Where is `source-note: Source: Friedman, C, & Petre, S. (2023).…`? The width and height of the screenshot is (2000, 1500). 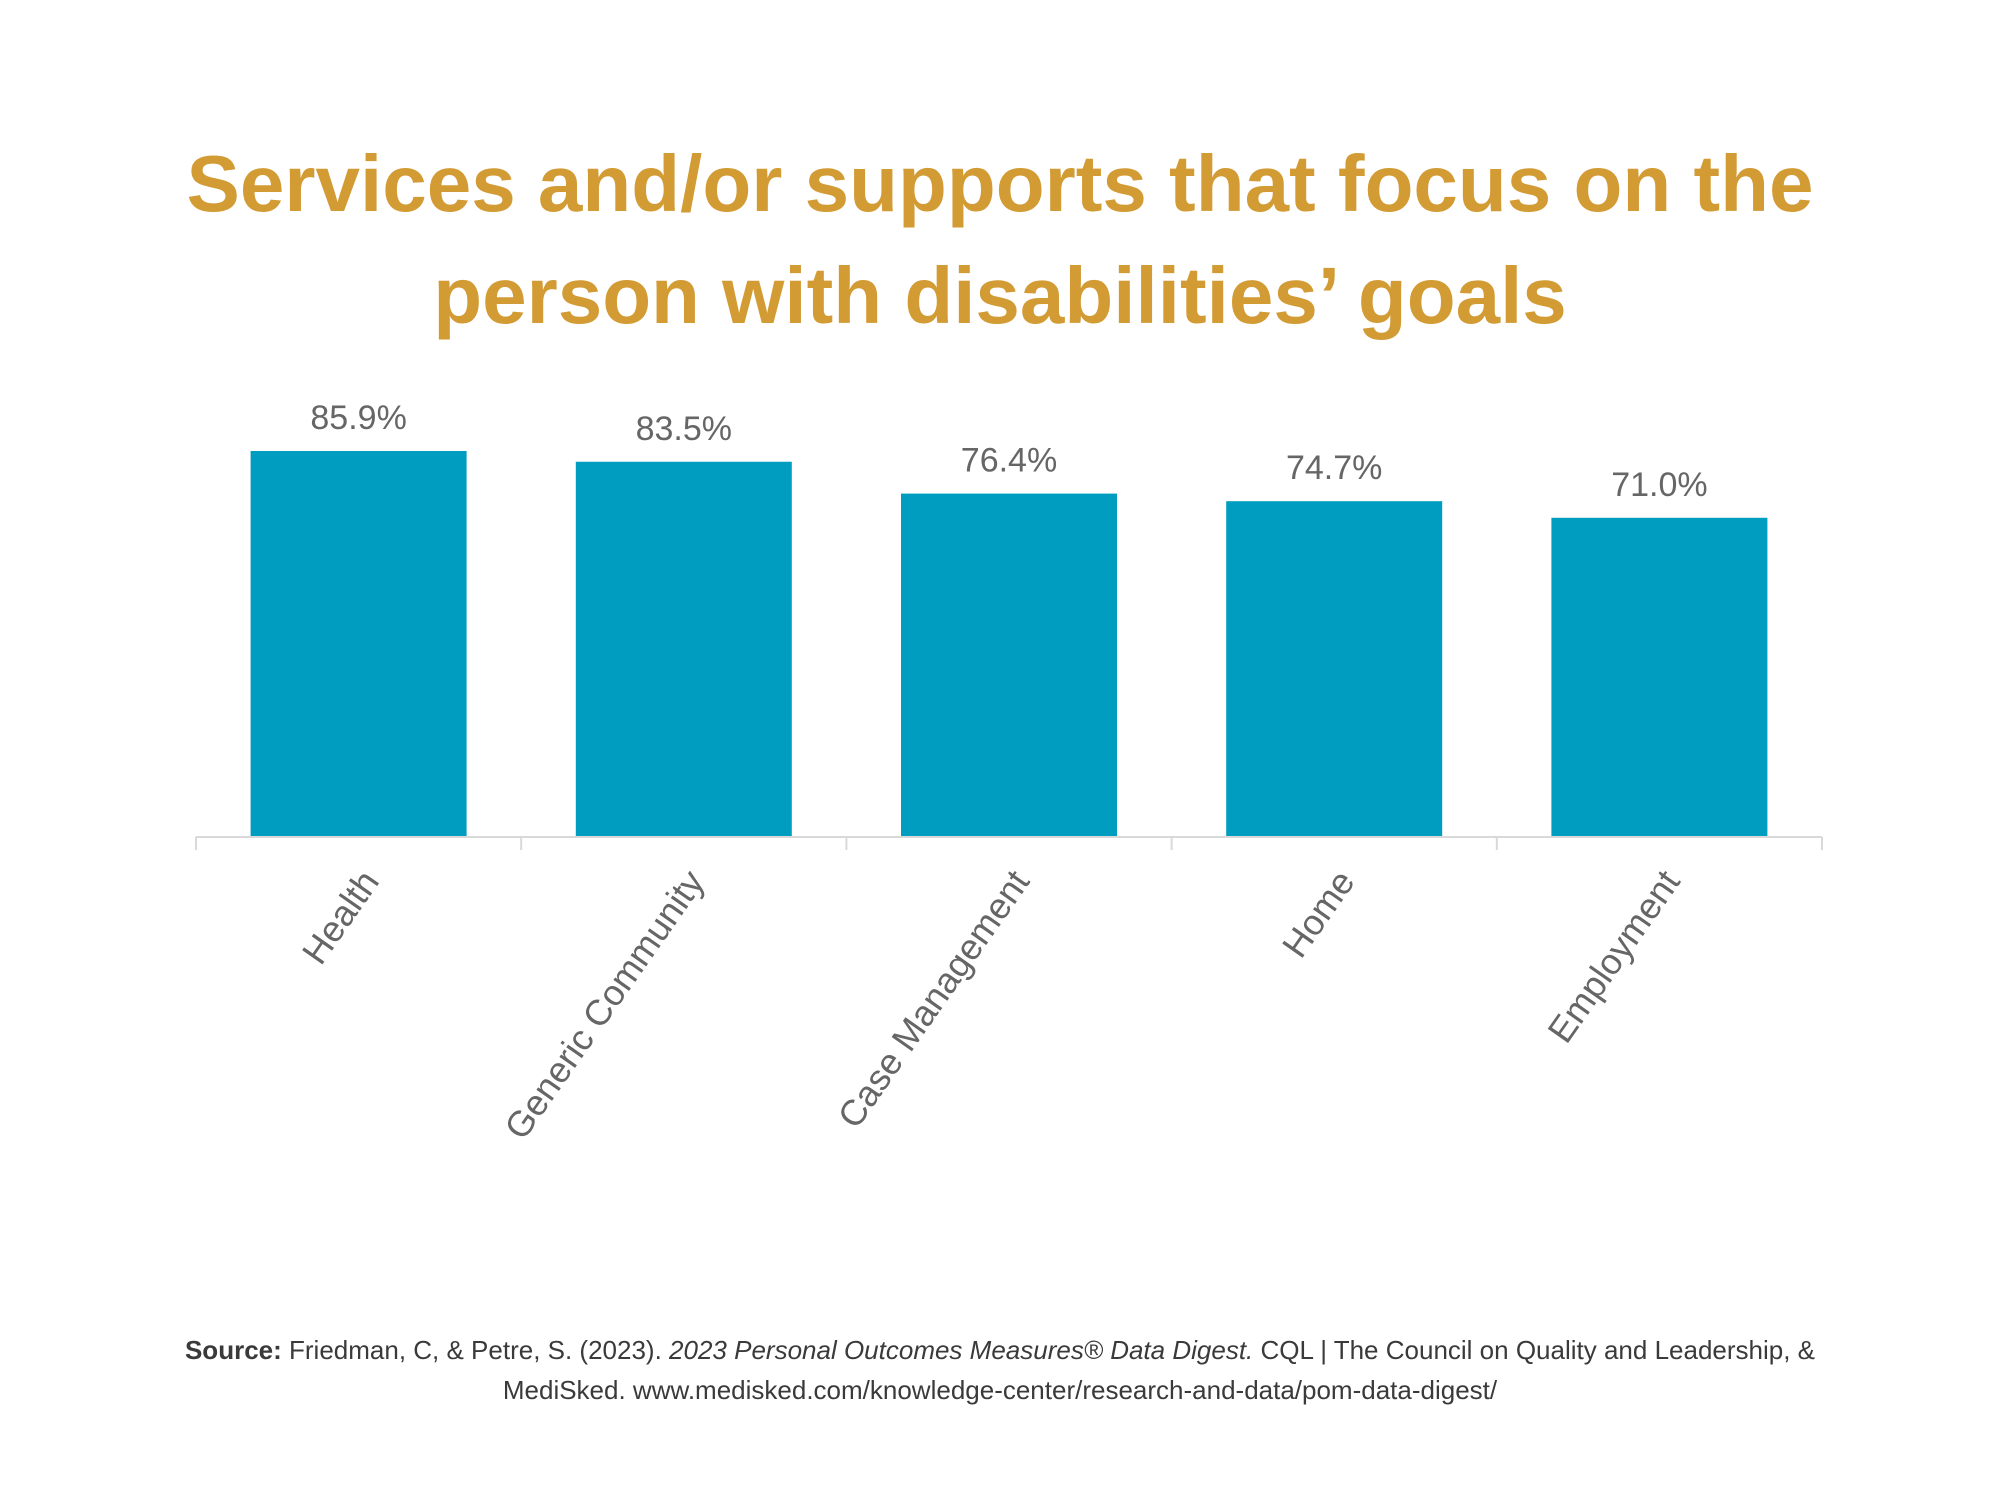
source-note: Source: Friedman, C, & Petre, S. (2023).… is located at coordinates (1000, 1370).